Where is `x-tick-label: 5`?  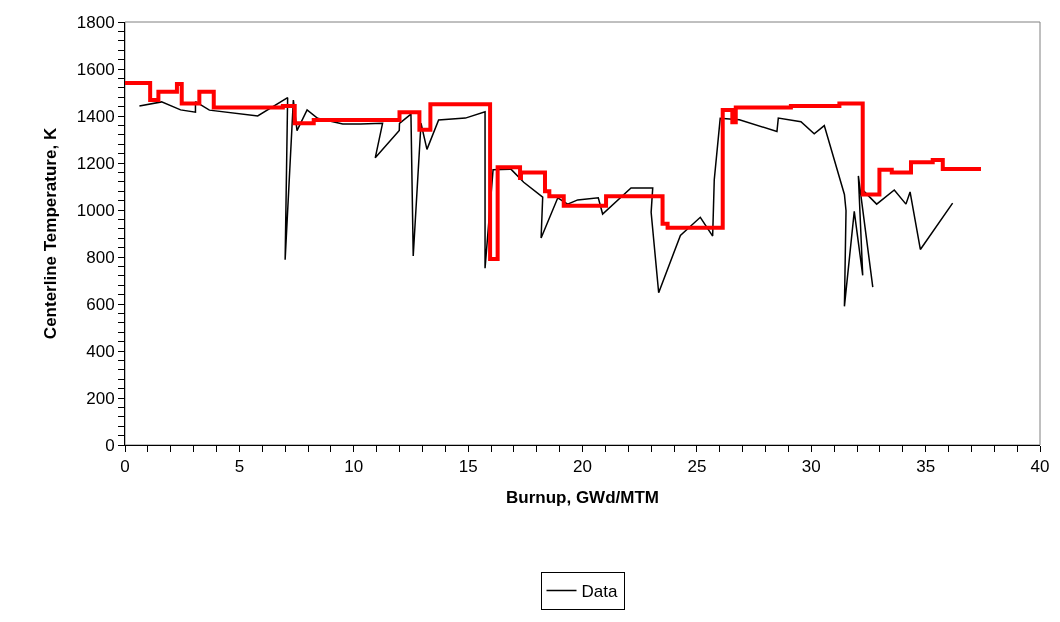
x-tick-label: 5 is located at coordinates (239, 467).